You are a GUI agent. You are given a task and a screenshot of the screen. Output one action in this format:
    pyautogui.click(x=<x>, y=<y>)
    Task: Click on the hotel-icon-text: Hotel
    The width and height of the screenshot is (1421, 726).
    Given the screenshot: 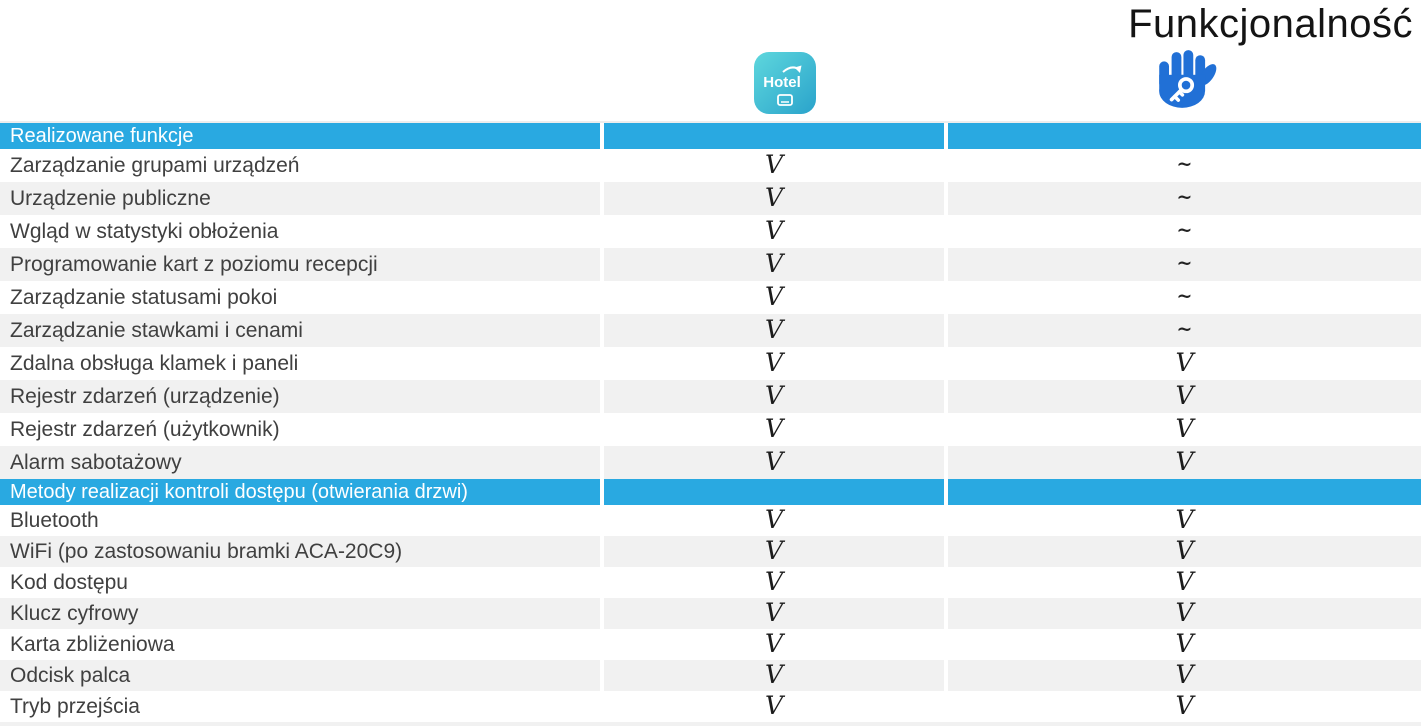 What is the action you would take?
    pyautogui.click(x=782, y=82)
    